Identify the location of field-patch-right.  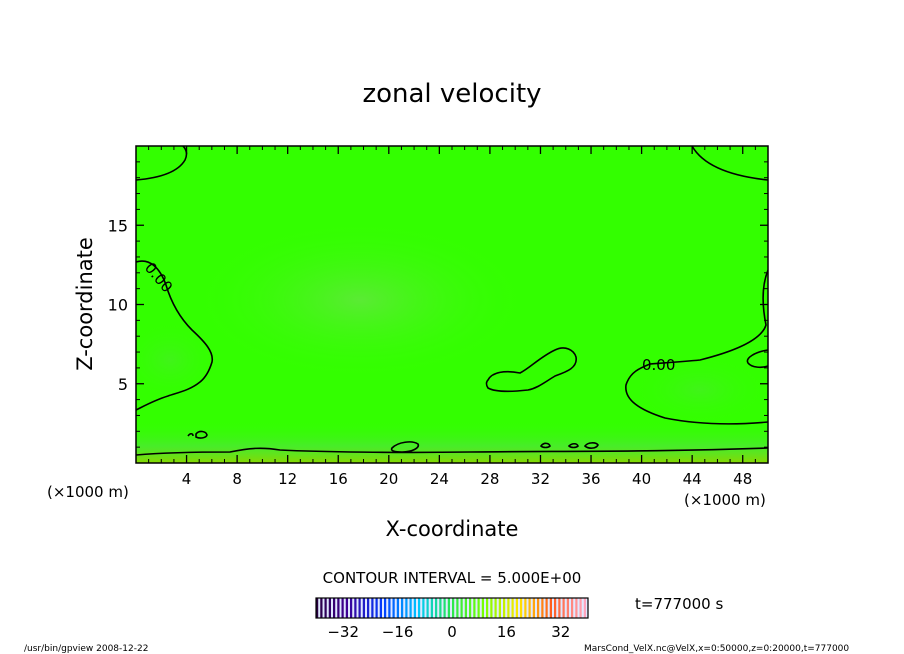
(699, 390).